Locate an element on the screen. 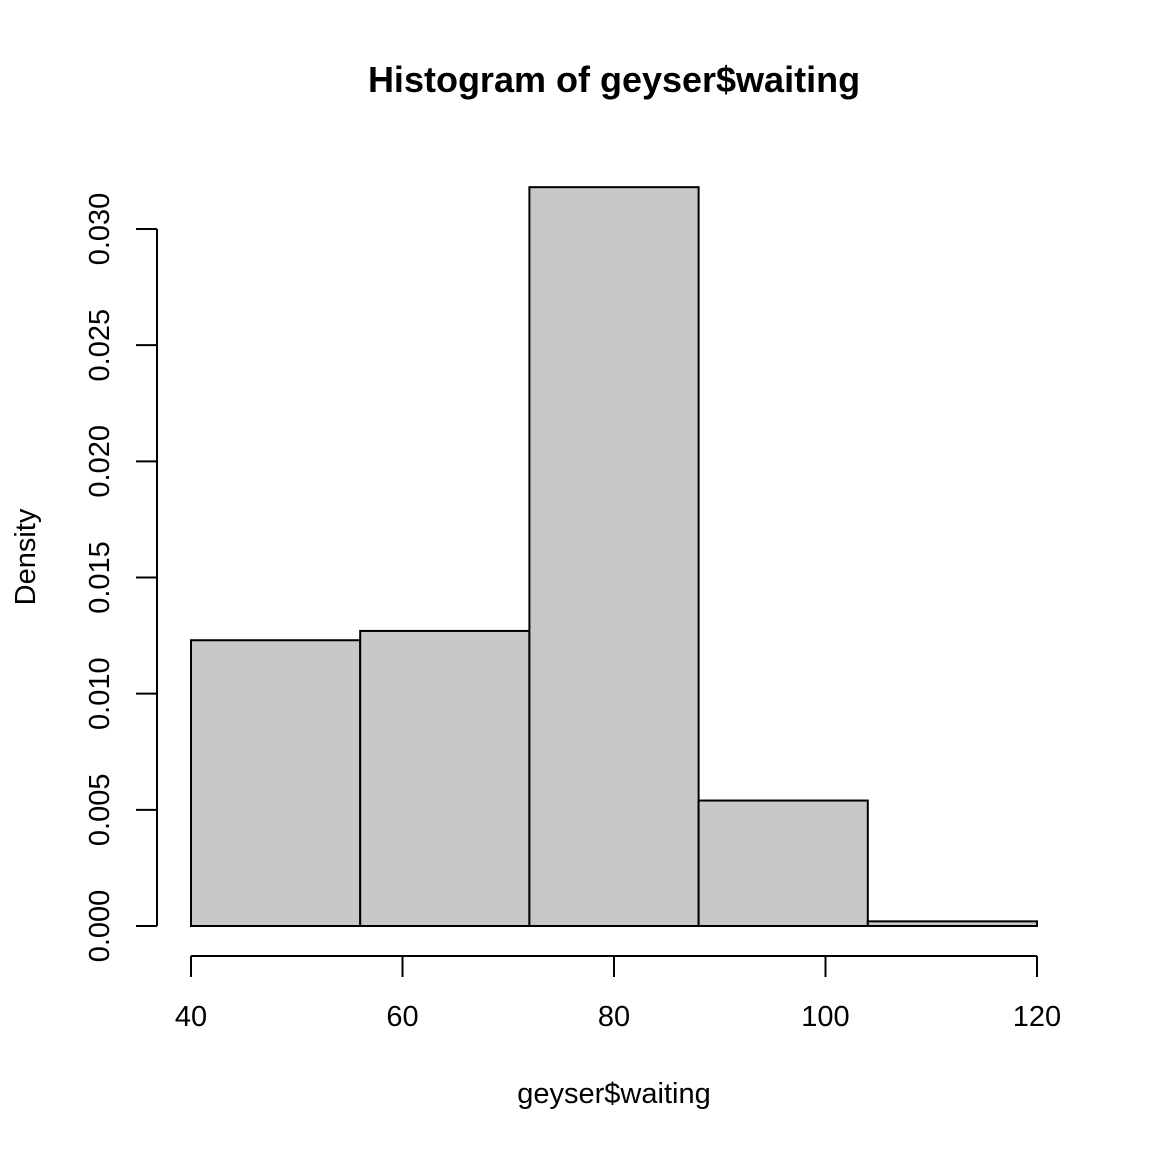 This screenshot has width=1152, height=1152. y-tick-label: 0.030 is located at coordinates (100, 229).